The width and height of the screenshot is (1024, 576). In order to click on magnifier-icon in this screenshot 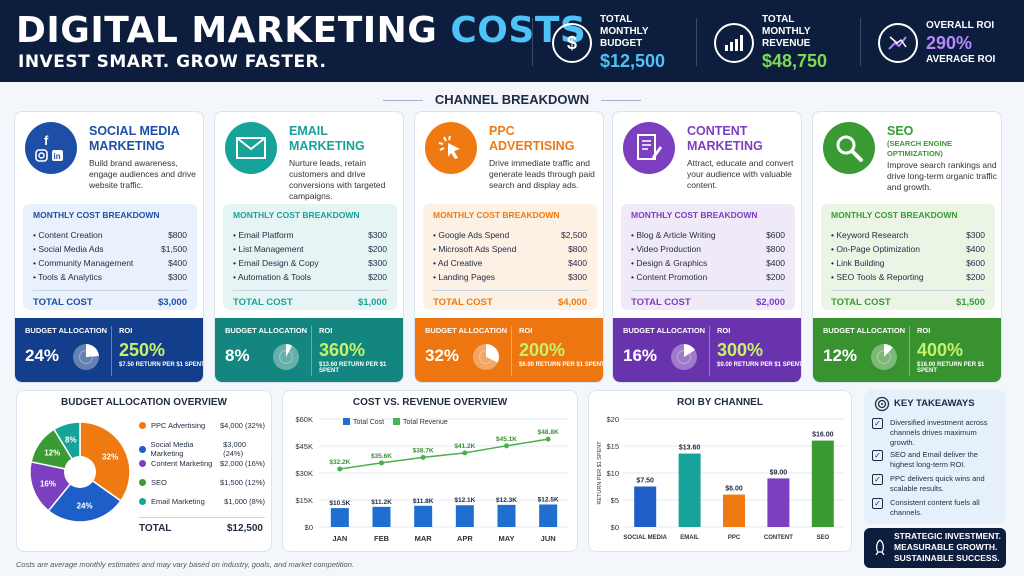, I will do `click(849, 148)`.